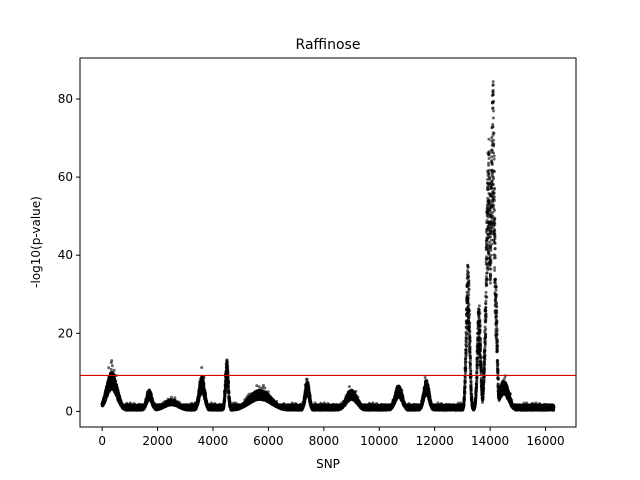 Image resolution: width=640 pixels, height=480 pixels. I want to click on chart-title: Raffinose, so click(328, 45).